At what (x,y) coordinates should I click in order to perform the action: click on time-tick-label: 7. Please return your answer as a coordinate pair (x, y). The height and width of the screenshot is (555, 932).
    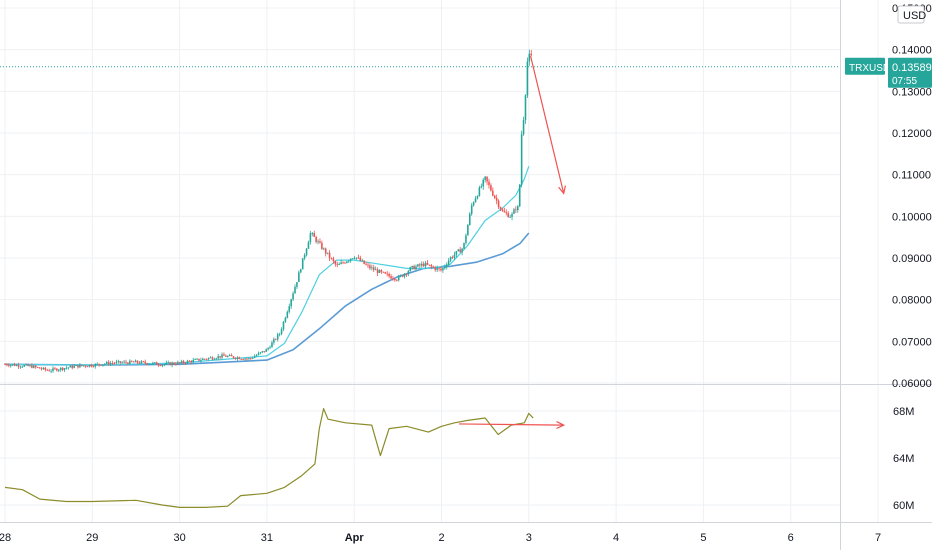
    Looking at the image, I should click on (878, 538).